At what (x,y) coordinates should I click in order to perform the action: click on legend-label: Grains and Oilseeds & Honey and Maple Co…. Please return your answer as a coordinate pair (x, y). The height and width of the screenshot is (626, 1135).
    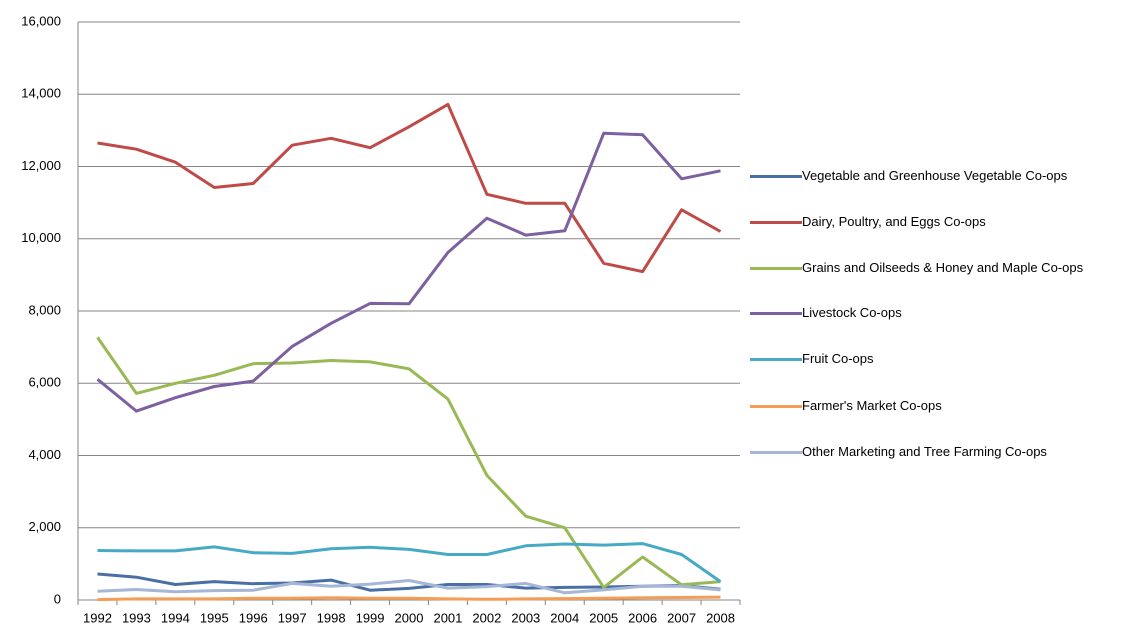
    Looking at the image, I should click on (943, 267).